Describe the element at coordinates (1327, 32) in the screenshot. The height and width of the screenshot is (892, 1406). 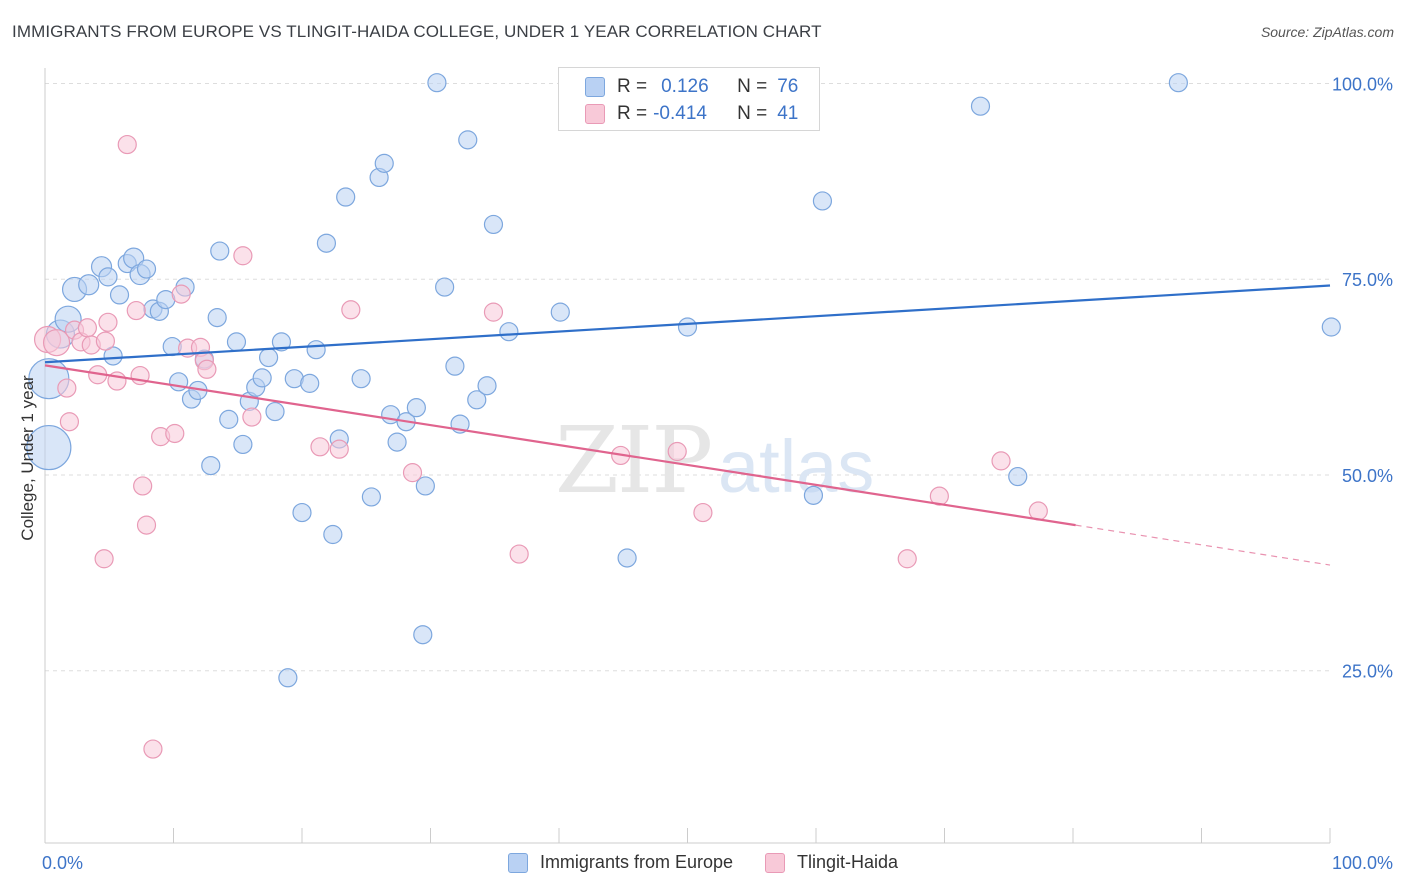
I see `source-credit: Source: ZipAtlas.com` at that location.